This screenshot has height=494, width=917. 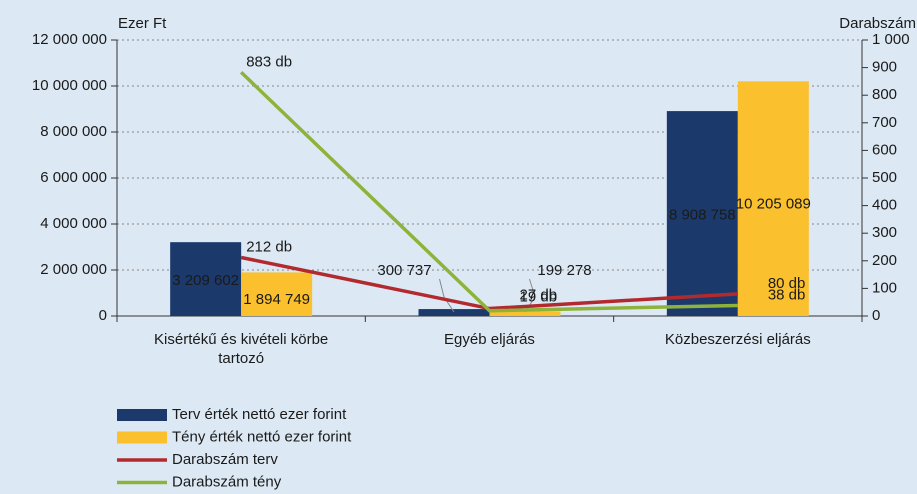 What do you see at coordinates (884, 94) in the screenshot?
I see `y2-tick-label: 800` at bounding box center [884, 94].